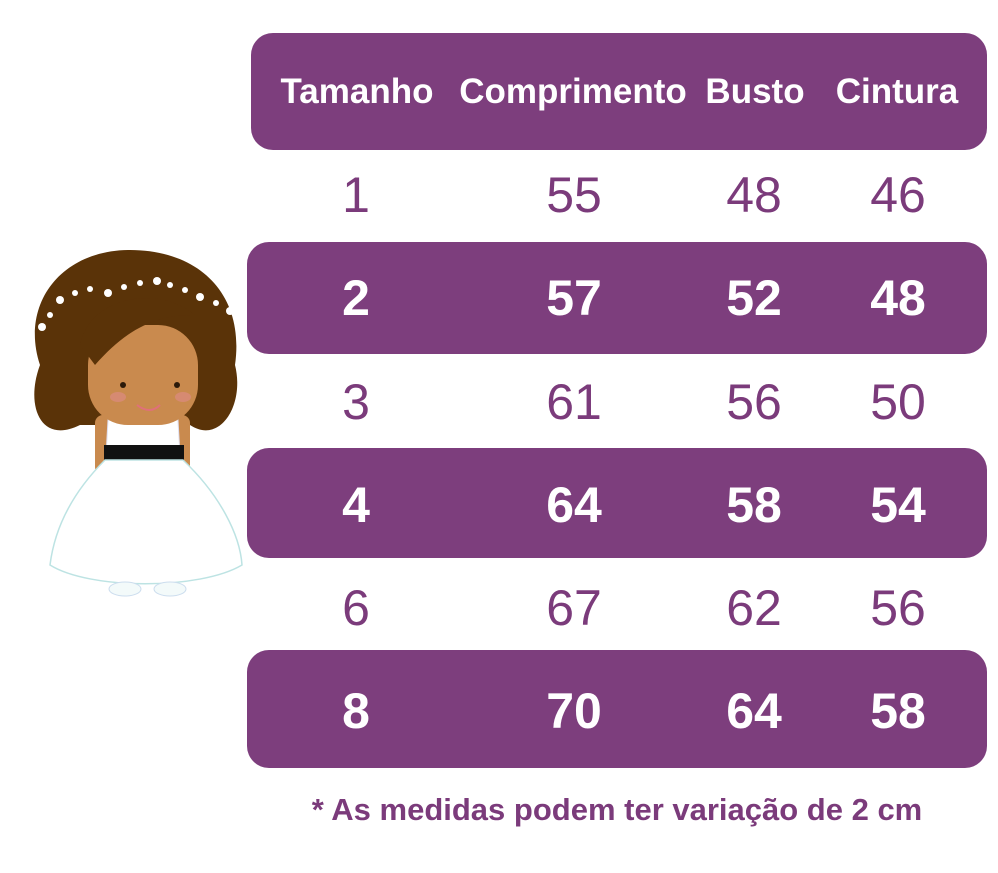  What do you see at coordinates (897, 91) in the screenshot?
I see `header-cintura: Cintura` at bounding box center [897, 91].